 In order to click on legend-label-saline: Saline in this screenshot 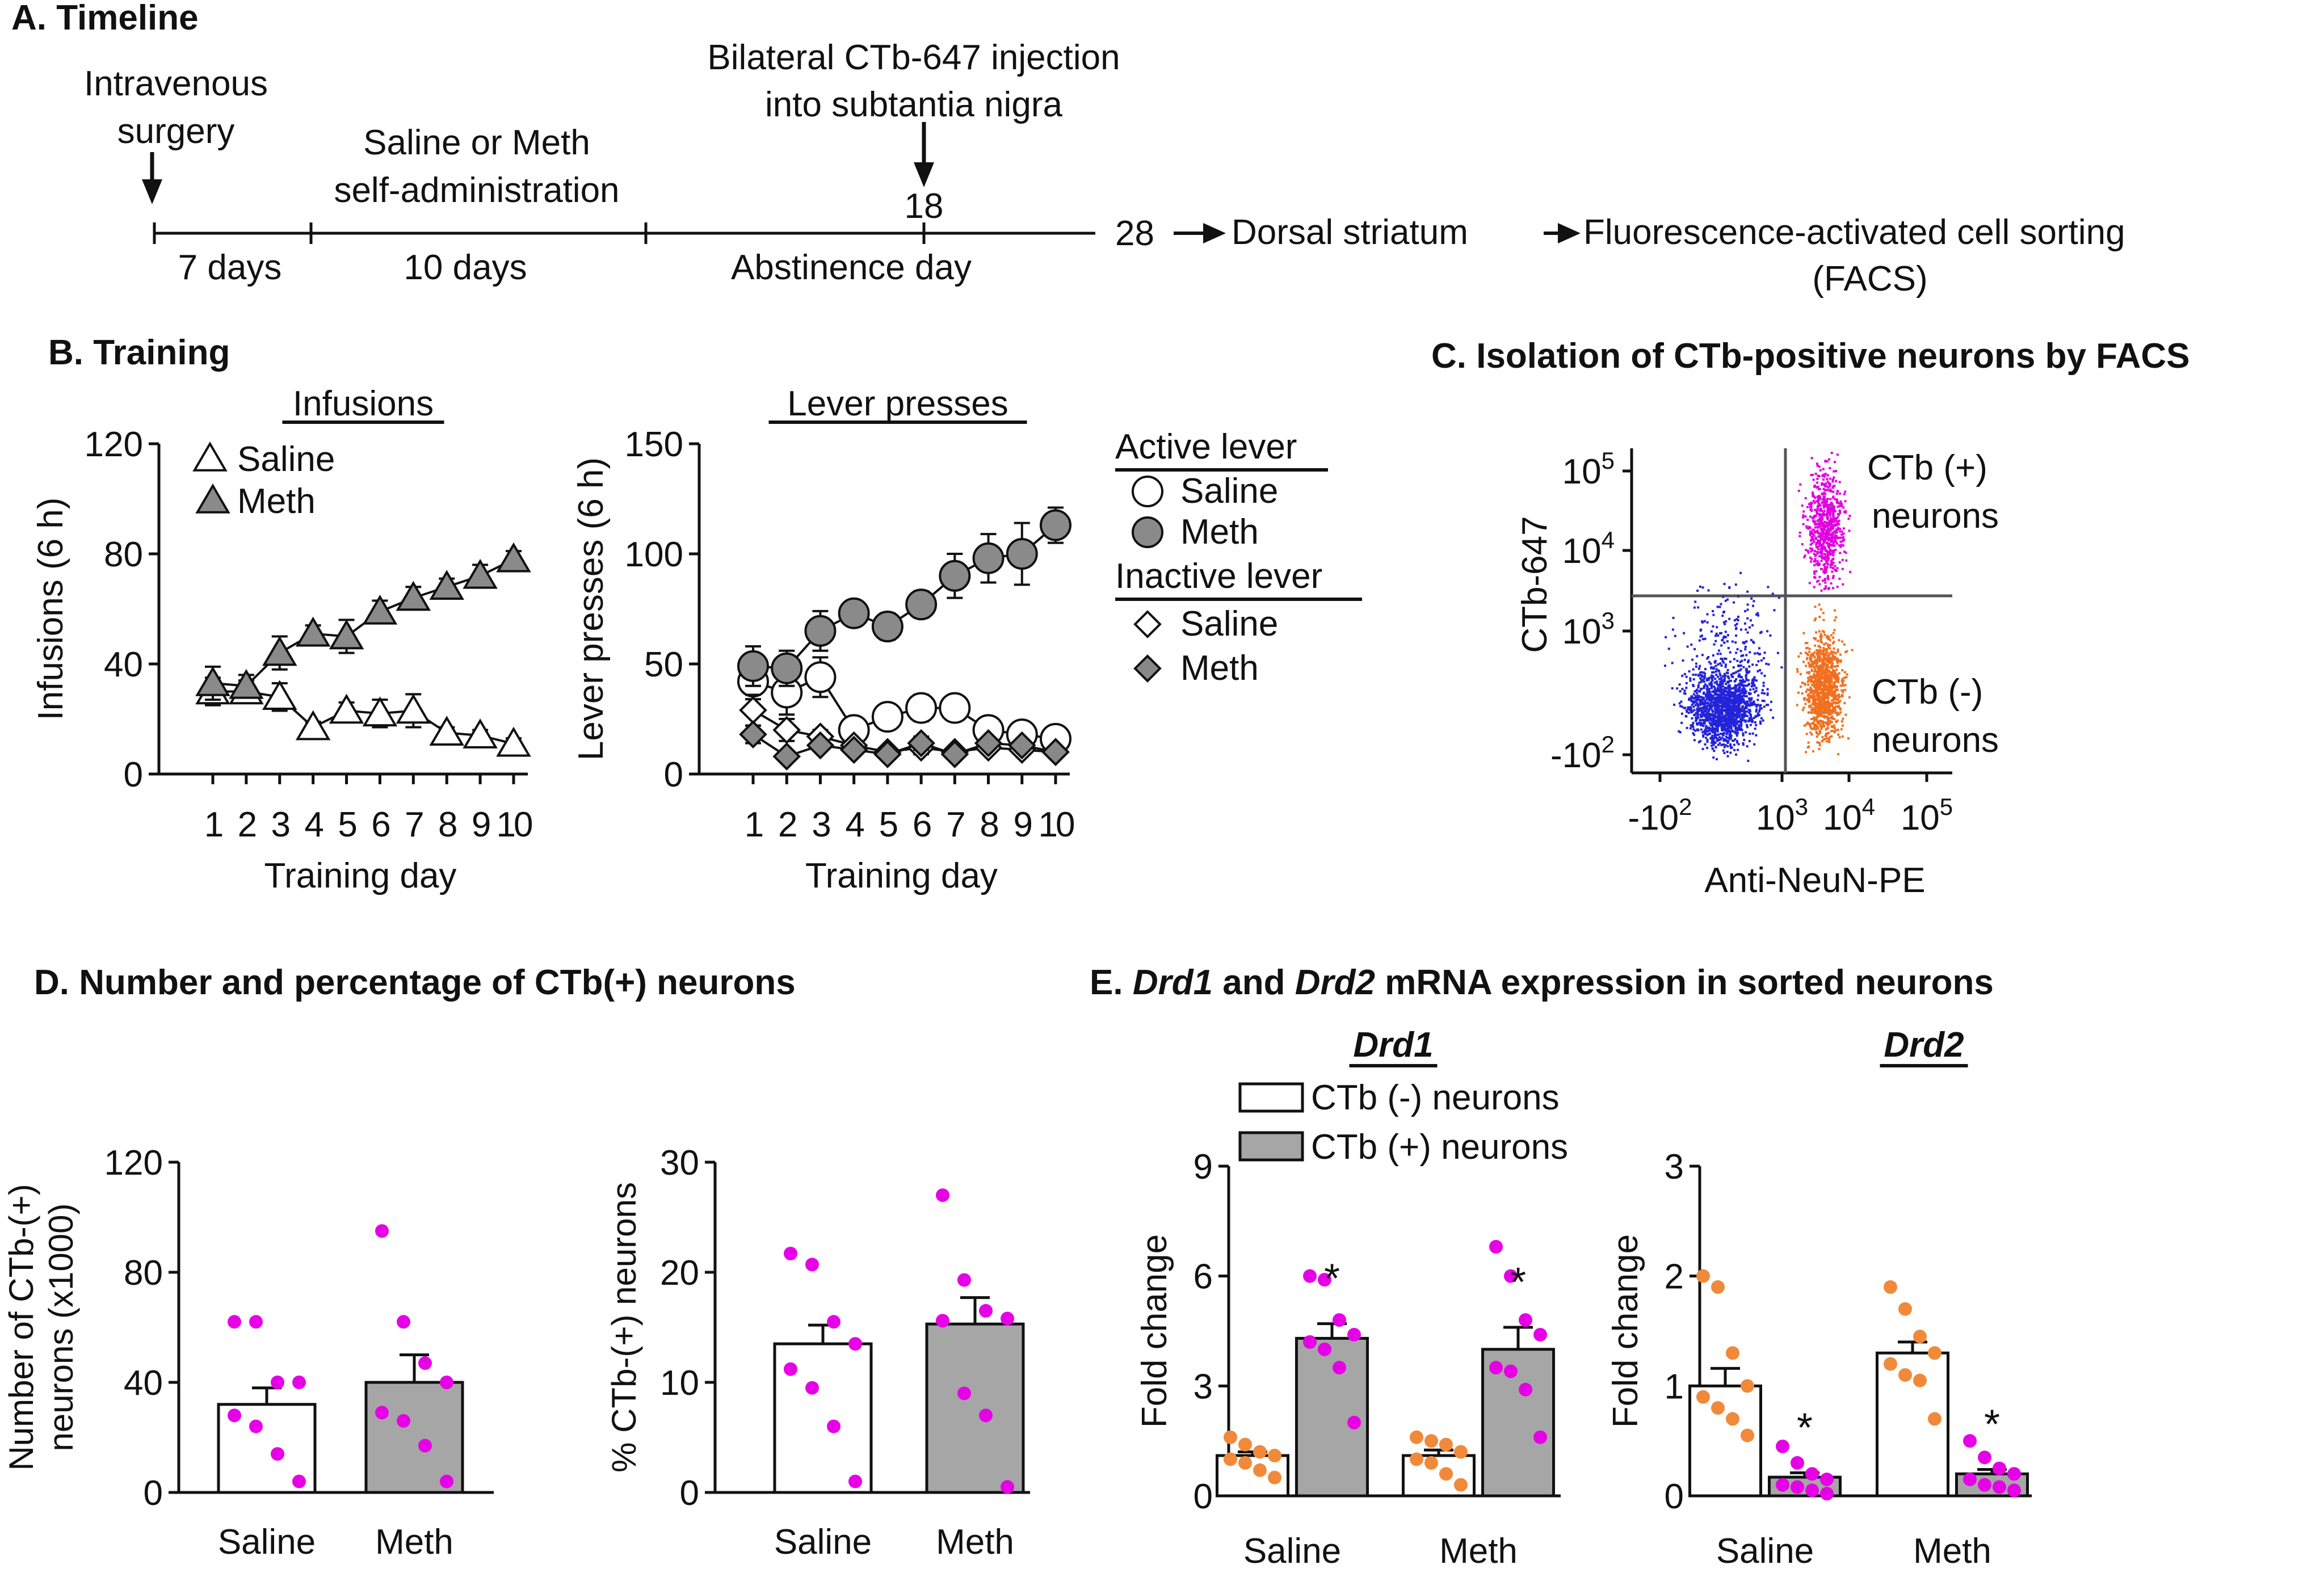, I will do `click(286, 459)`.